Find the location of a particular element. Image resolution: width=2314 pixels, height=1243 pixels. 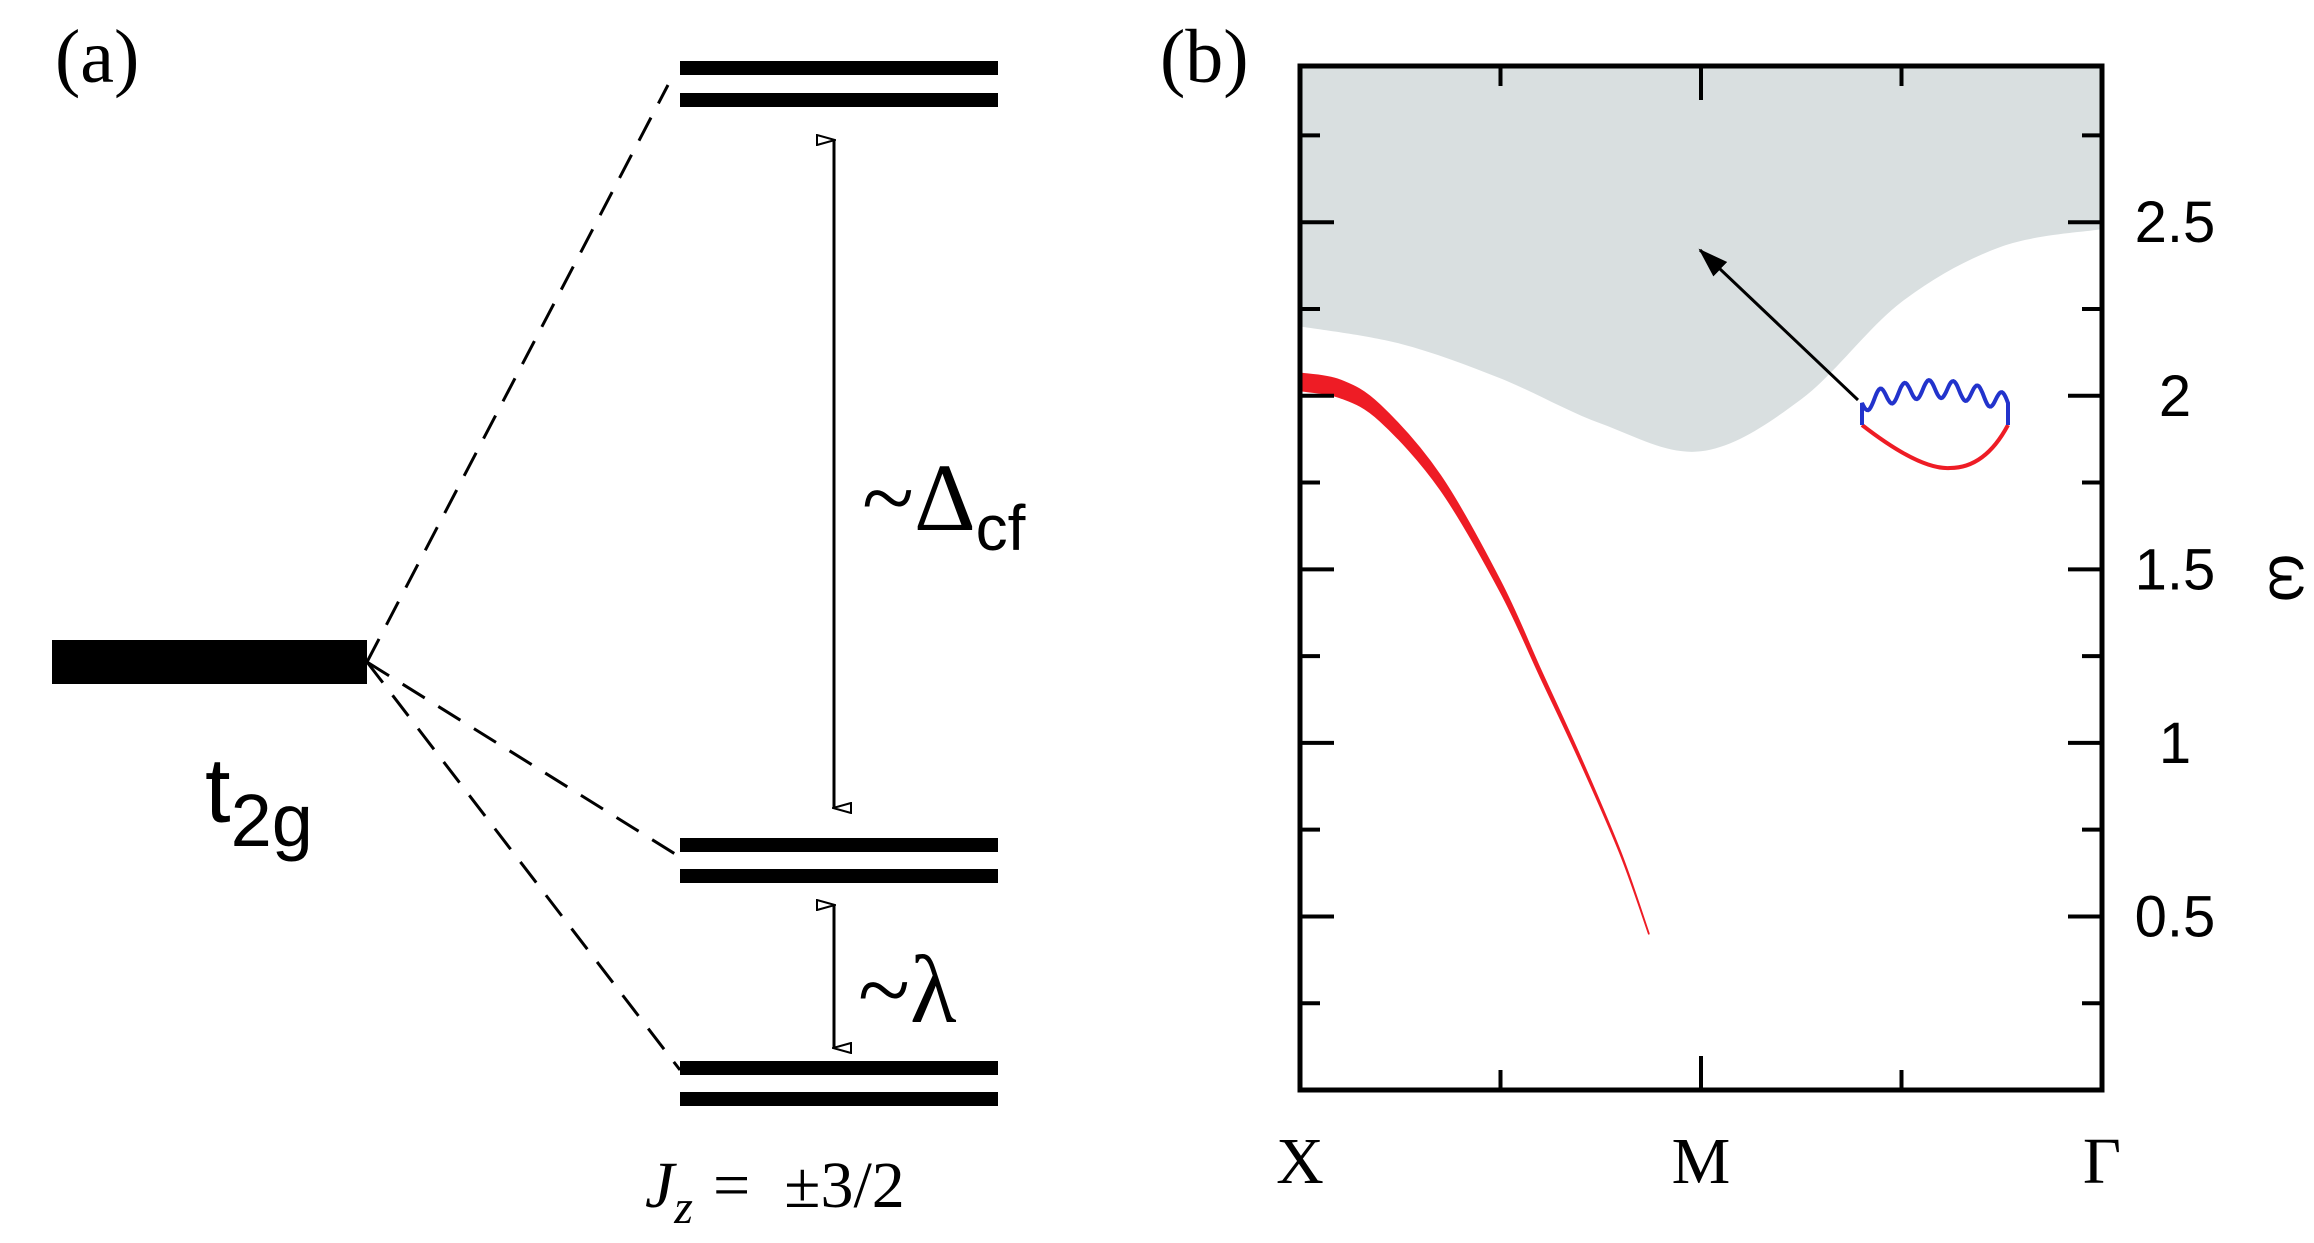

delta-cf-subscript: cf is located at coordinates (1001, 528).